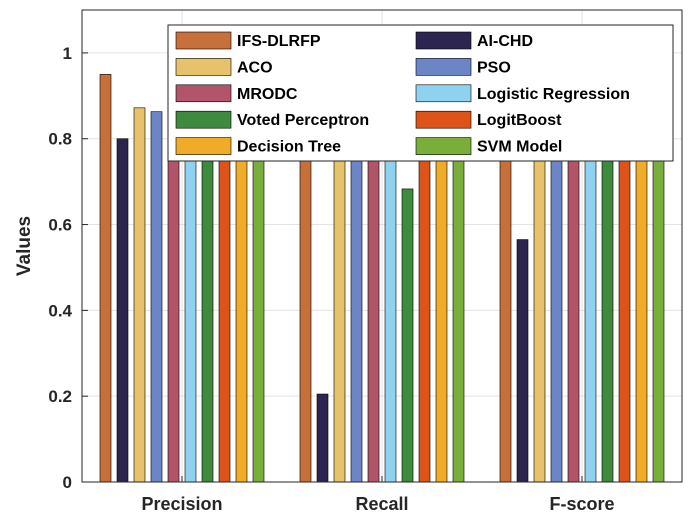 The width and height of the screenshot is (689, 513). I want to click on legend-label: Logistic Regression, so click(553, 94).